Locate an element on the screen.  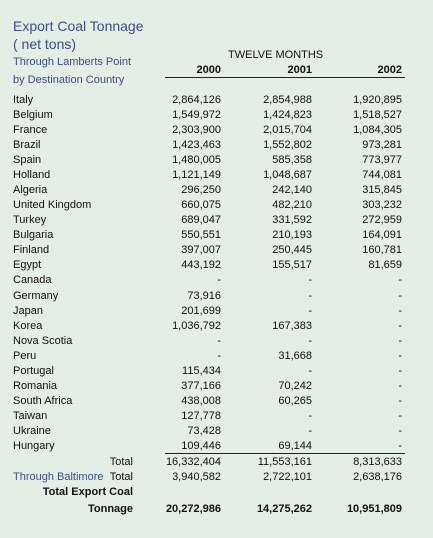
cell: 155,517 is located at coordinates (292, 265).